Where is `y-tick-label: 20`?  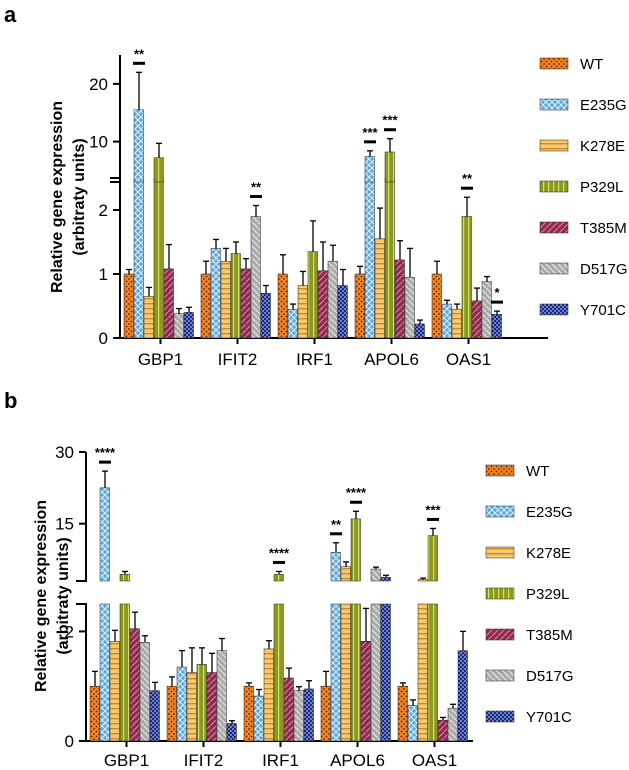 y-tick-label: 20 is located at coordinates (98, 84).